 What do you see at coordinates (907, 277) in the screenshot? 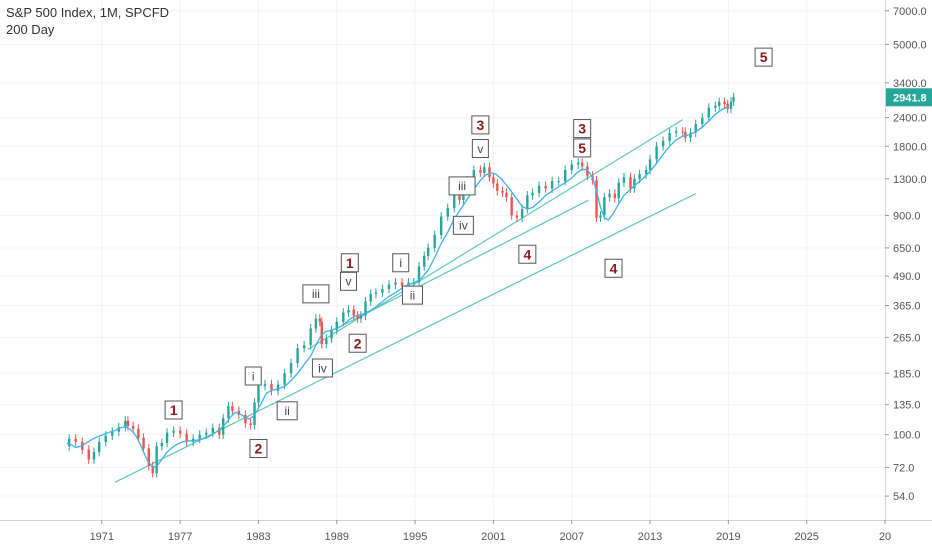
I see `price-tick-label: 490.0` at bounding box center [907, 277].